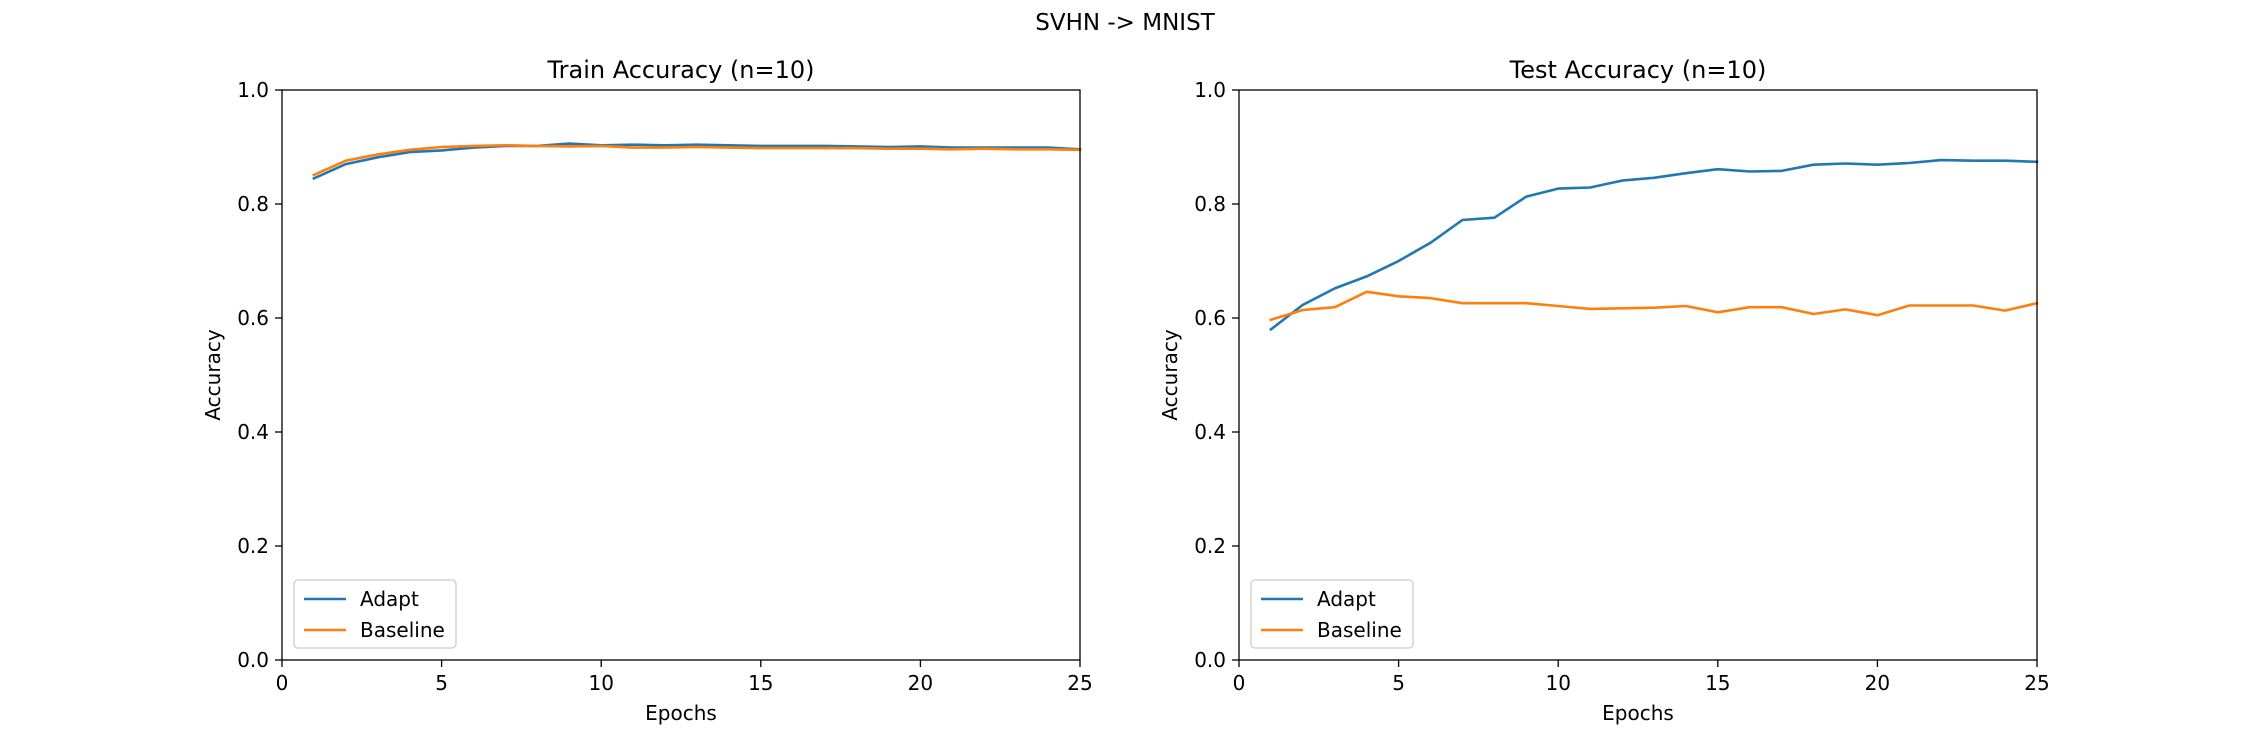  What do you see at coordinates (1557, 683) in the screenshot?
I see `panel-2-x-tick-label: 10` at bounding box center [1557, 683].